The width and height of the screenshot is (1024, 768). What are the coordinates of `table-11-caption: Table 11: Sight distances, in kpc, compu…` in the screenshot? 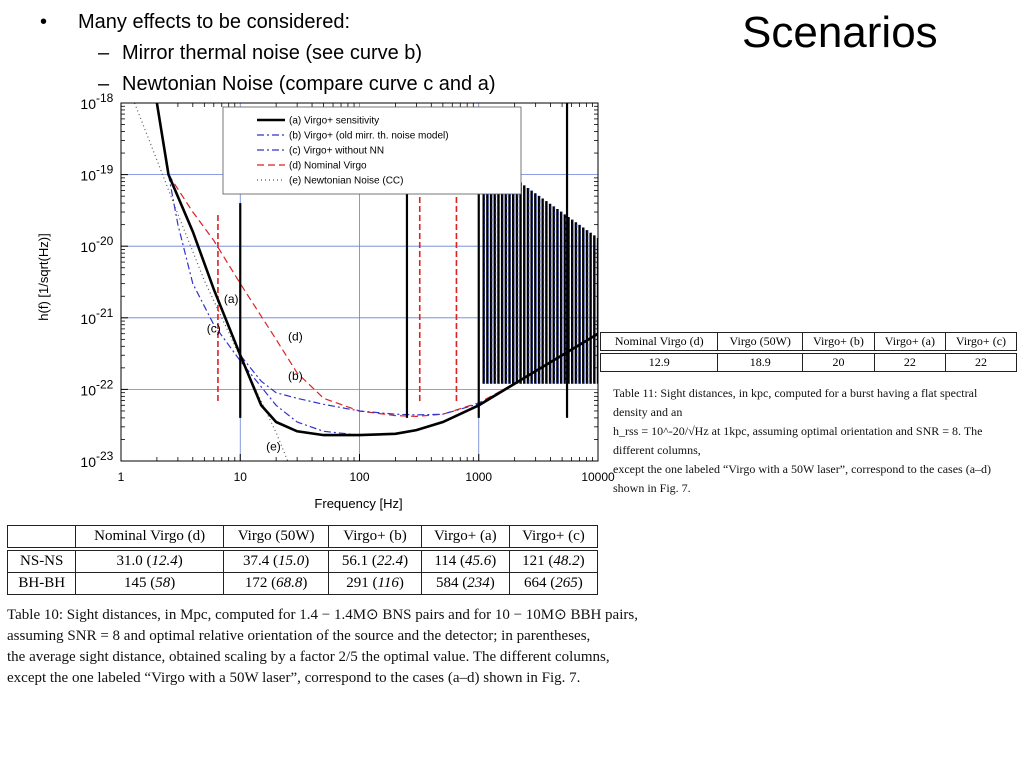 It's located at (812, 441).